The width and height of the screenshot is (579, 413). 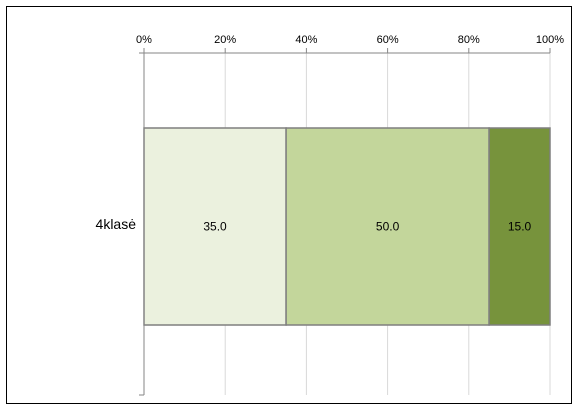 What do you see at coordinates (225, 40) in the screenshot?
I see `x-tick-label-1: 20%` at bounding box center [225, 40].